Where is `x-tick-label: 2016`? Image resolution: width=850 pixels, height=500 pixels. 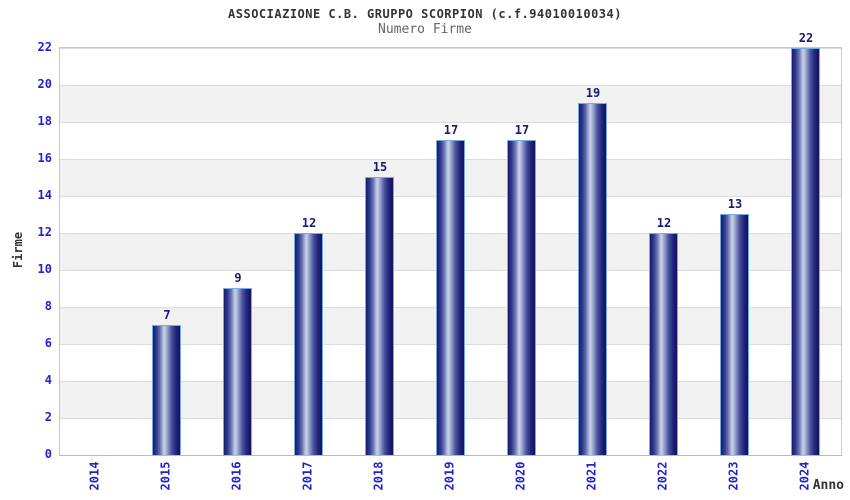 x-tick-label: 2016 is located at coordinates (236, 476).